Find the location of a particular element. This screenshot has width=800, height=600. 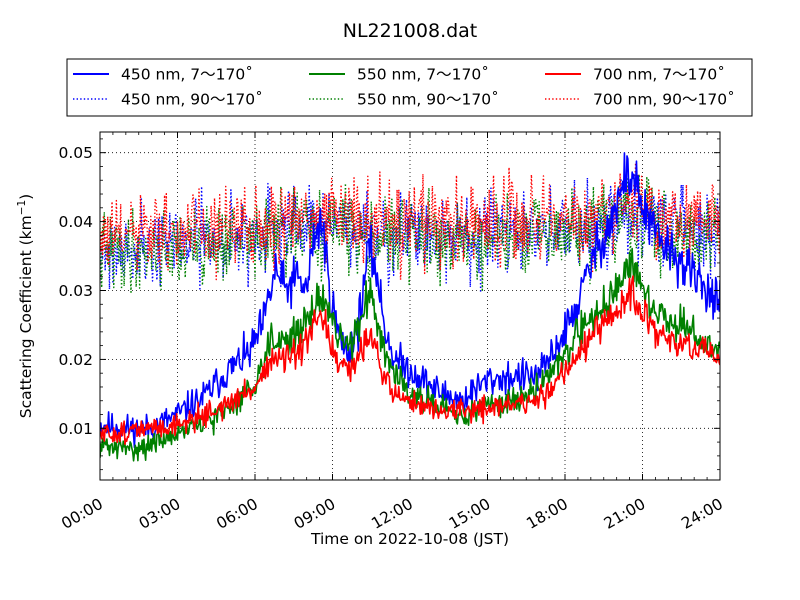

y-tick-label: 0.04 is located at coordinates (75, 222).